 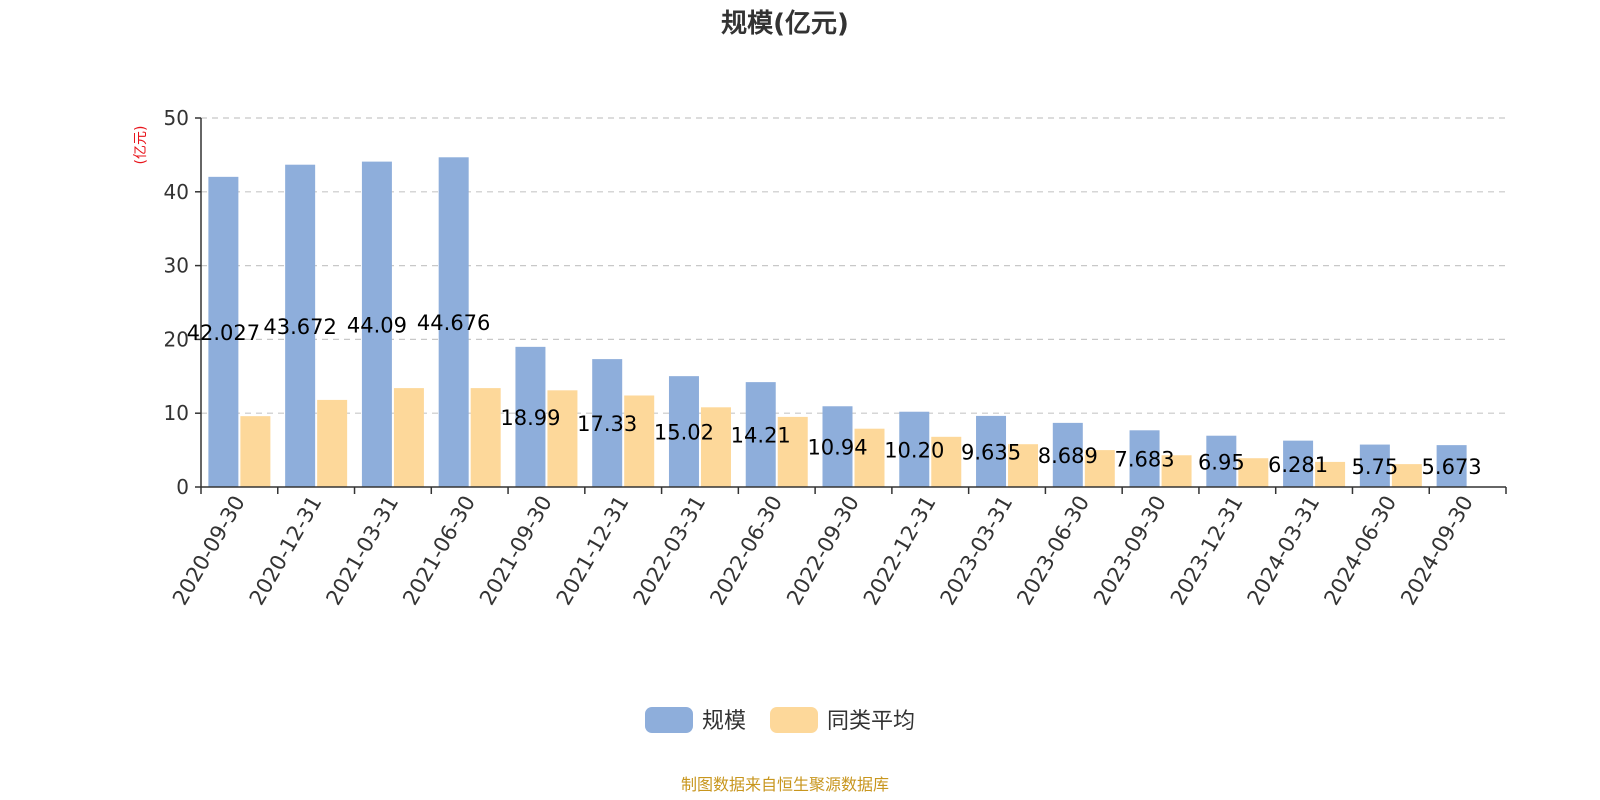 I want to click on data-label: 15.02, so click(x=684, y=433).